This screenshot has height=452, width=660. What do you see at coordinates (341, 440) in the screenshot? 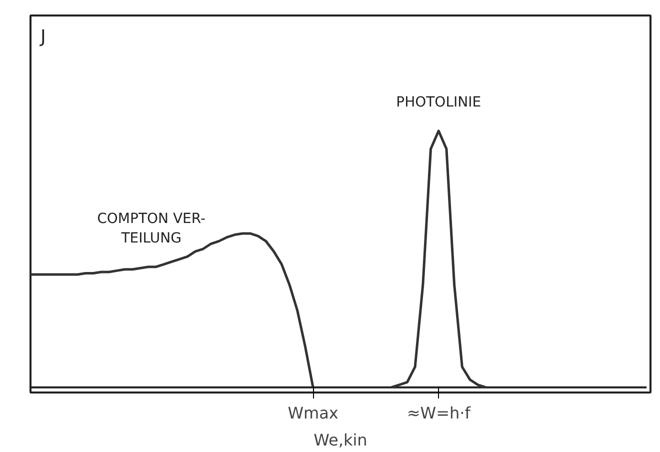
I see `x-axis-title: We,kin` at bounding box center [341, 440].